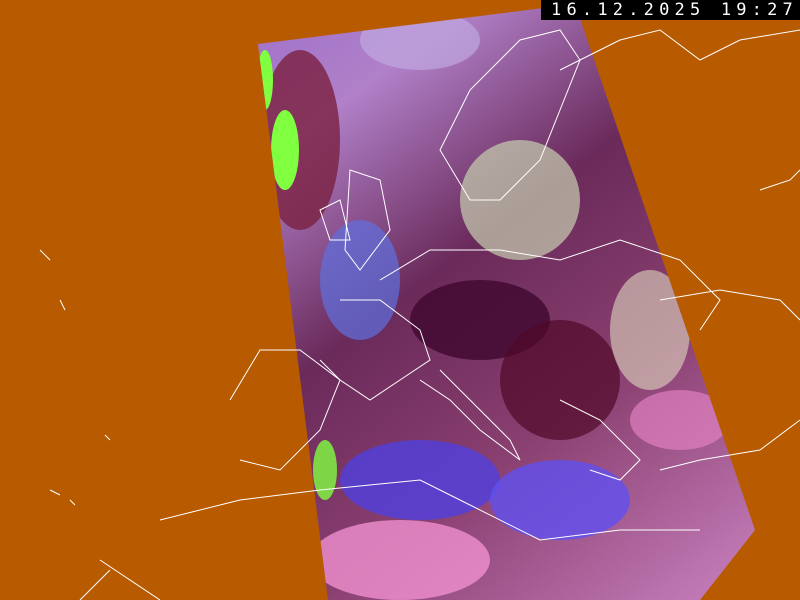 The width and height of the screenshot is (800, 600). Describe the element at coordinates (670, 10) in the screenshot. I see `timestamp: 16.12.2025 19:27` at that location.